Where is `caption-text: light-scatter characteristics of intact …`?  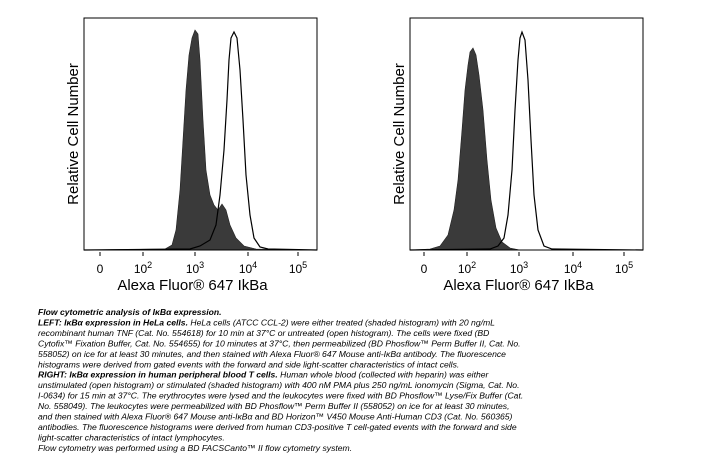
caption-text: light-scatter characteristics of intact … is located at coordinates (131, 437).